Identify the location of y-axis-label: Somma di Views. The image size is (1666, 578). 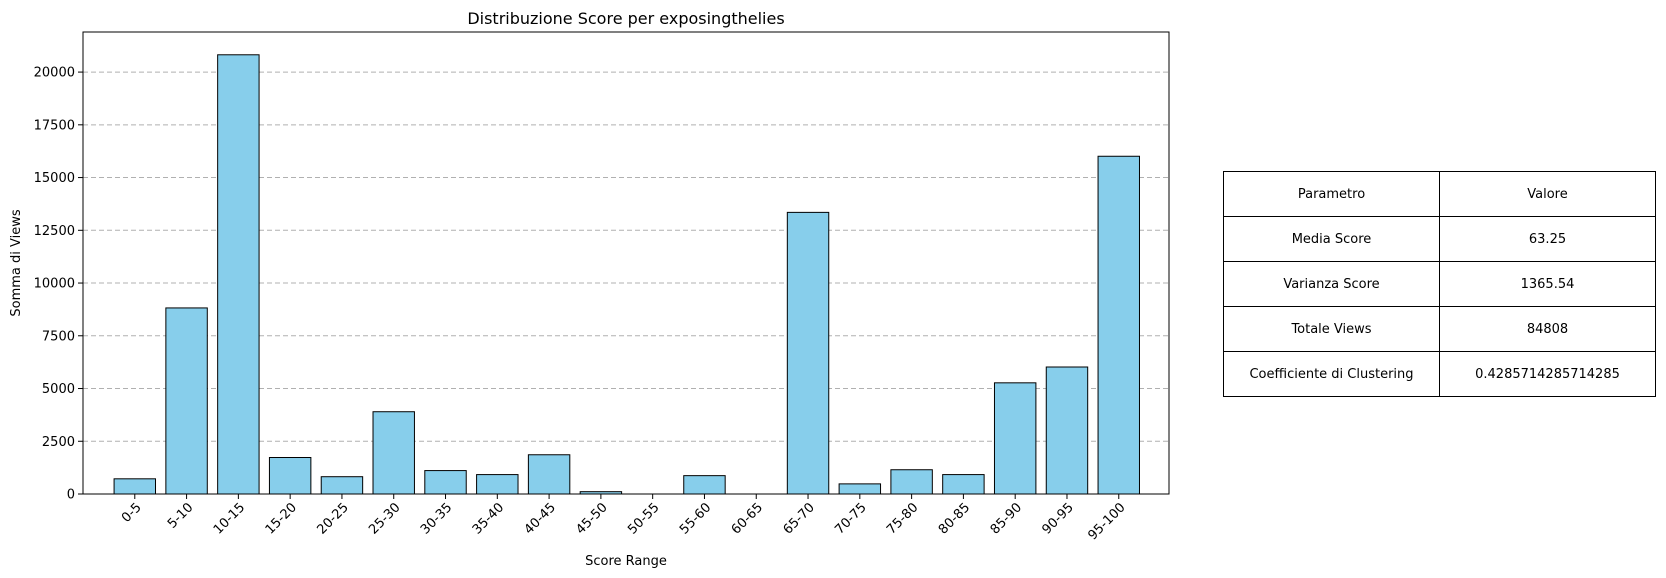
(16, 262).